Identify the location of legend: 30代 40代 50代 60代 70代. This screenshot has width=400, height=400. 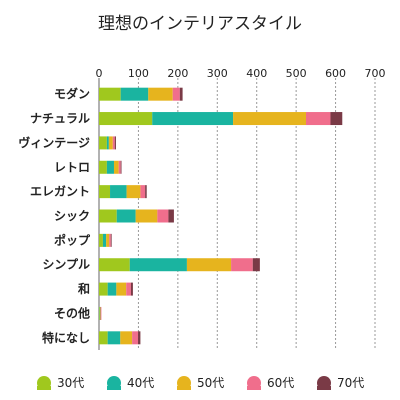
(200, 383).